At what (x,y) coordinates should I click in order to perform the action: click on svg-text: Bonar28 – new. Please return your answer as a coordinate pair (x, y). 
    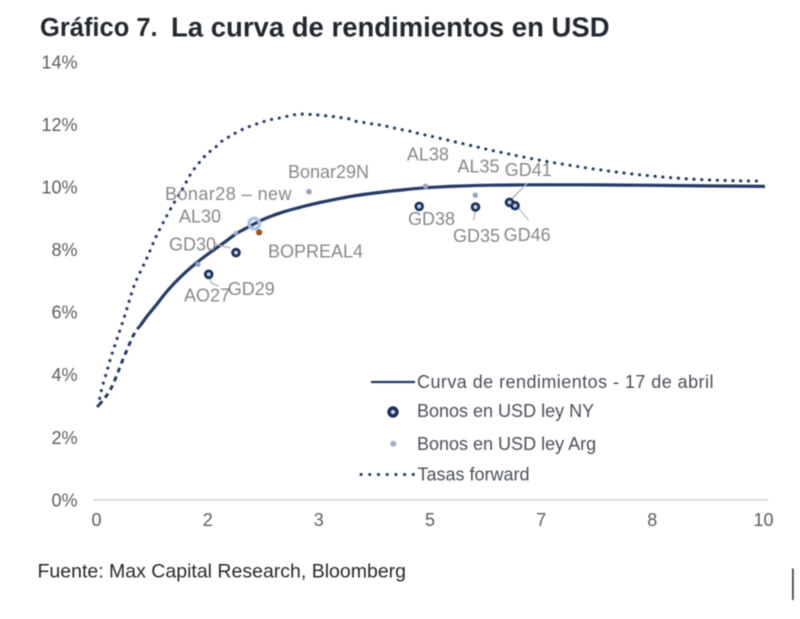
    Looking at the image, I should click on (228, 194).